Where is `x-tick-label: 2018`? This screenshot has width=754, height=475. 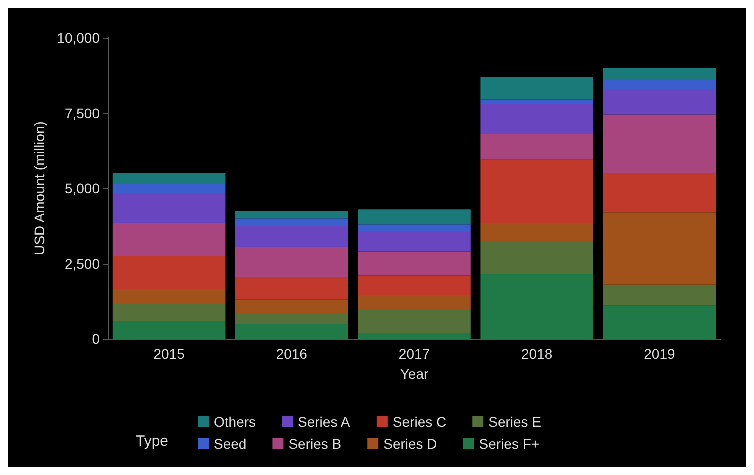
x-tick-label: 2018 is located at coordinates (537, 354).